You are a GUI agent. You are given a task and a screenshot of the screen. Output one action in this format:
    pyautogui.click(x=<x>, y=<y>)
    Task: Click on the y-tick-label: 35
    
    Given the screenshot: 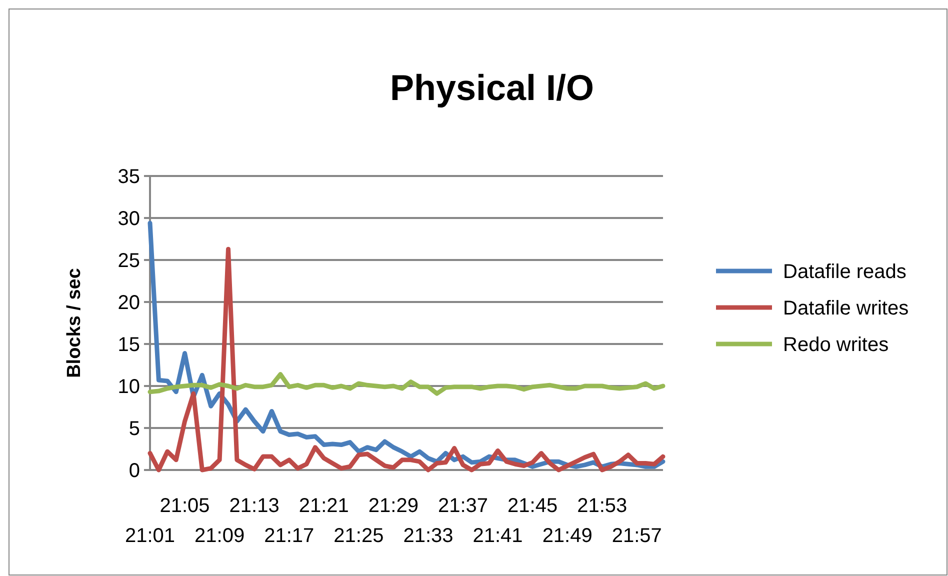 What is the action you would take?
    pyautogui.click(x=129, y=177)
    